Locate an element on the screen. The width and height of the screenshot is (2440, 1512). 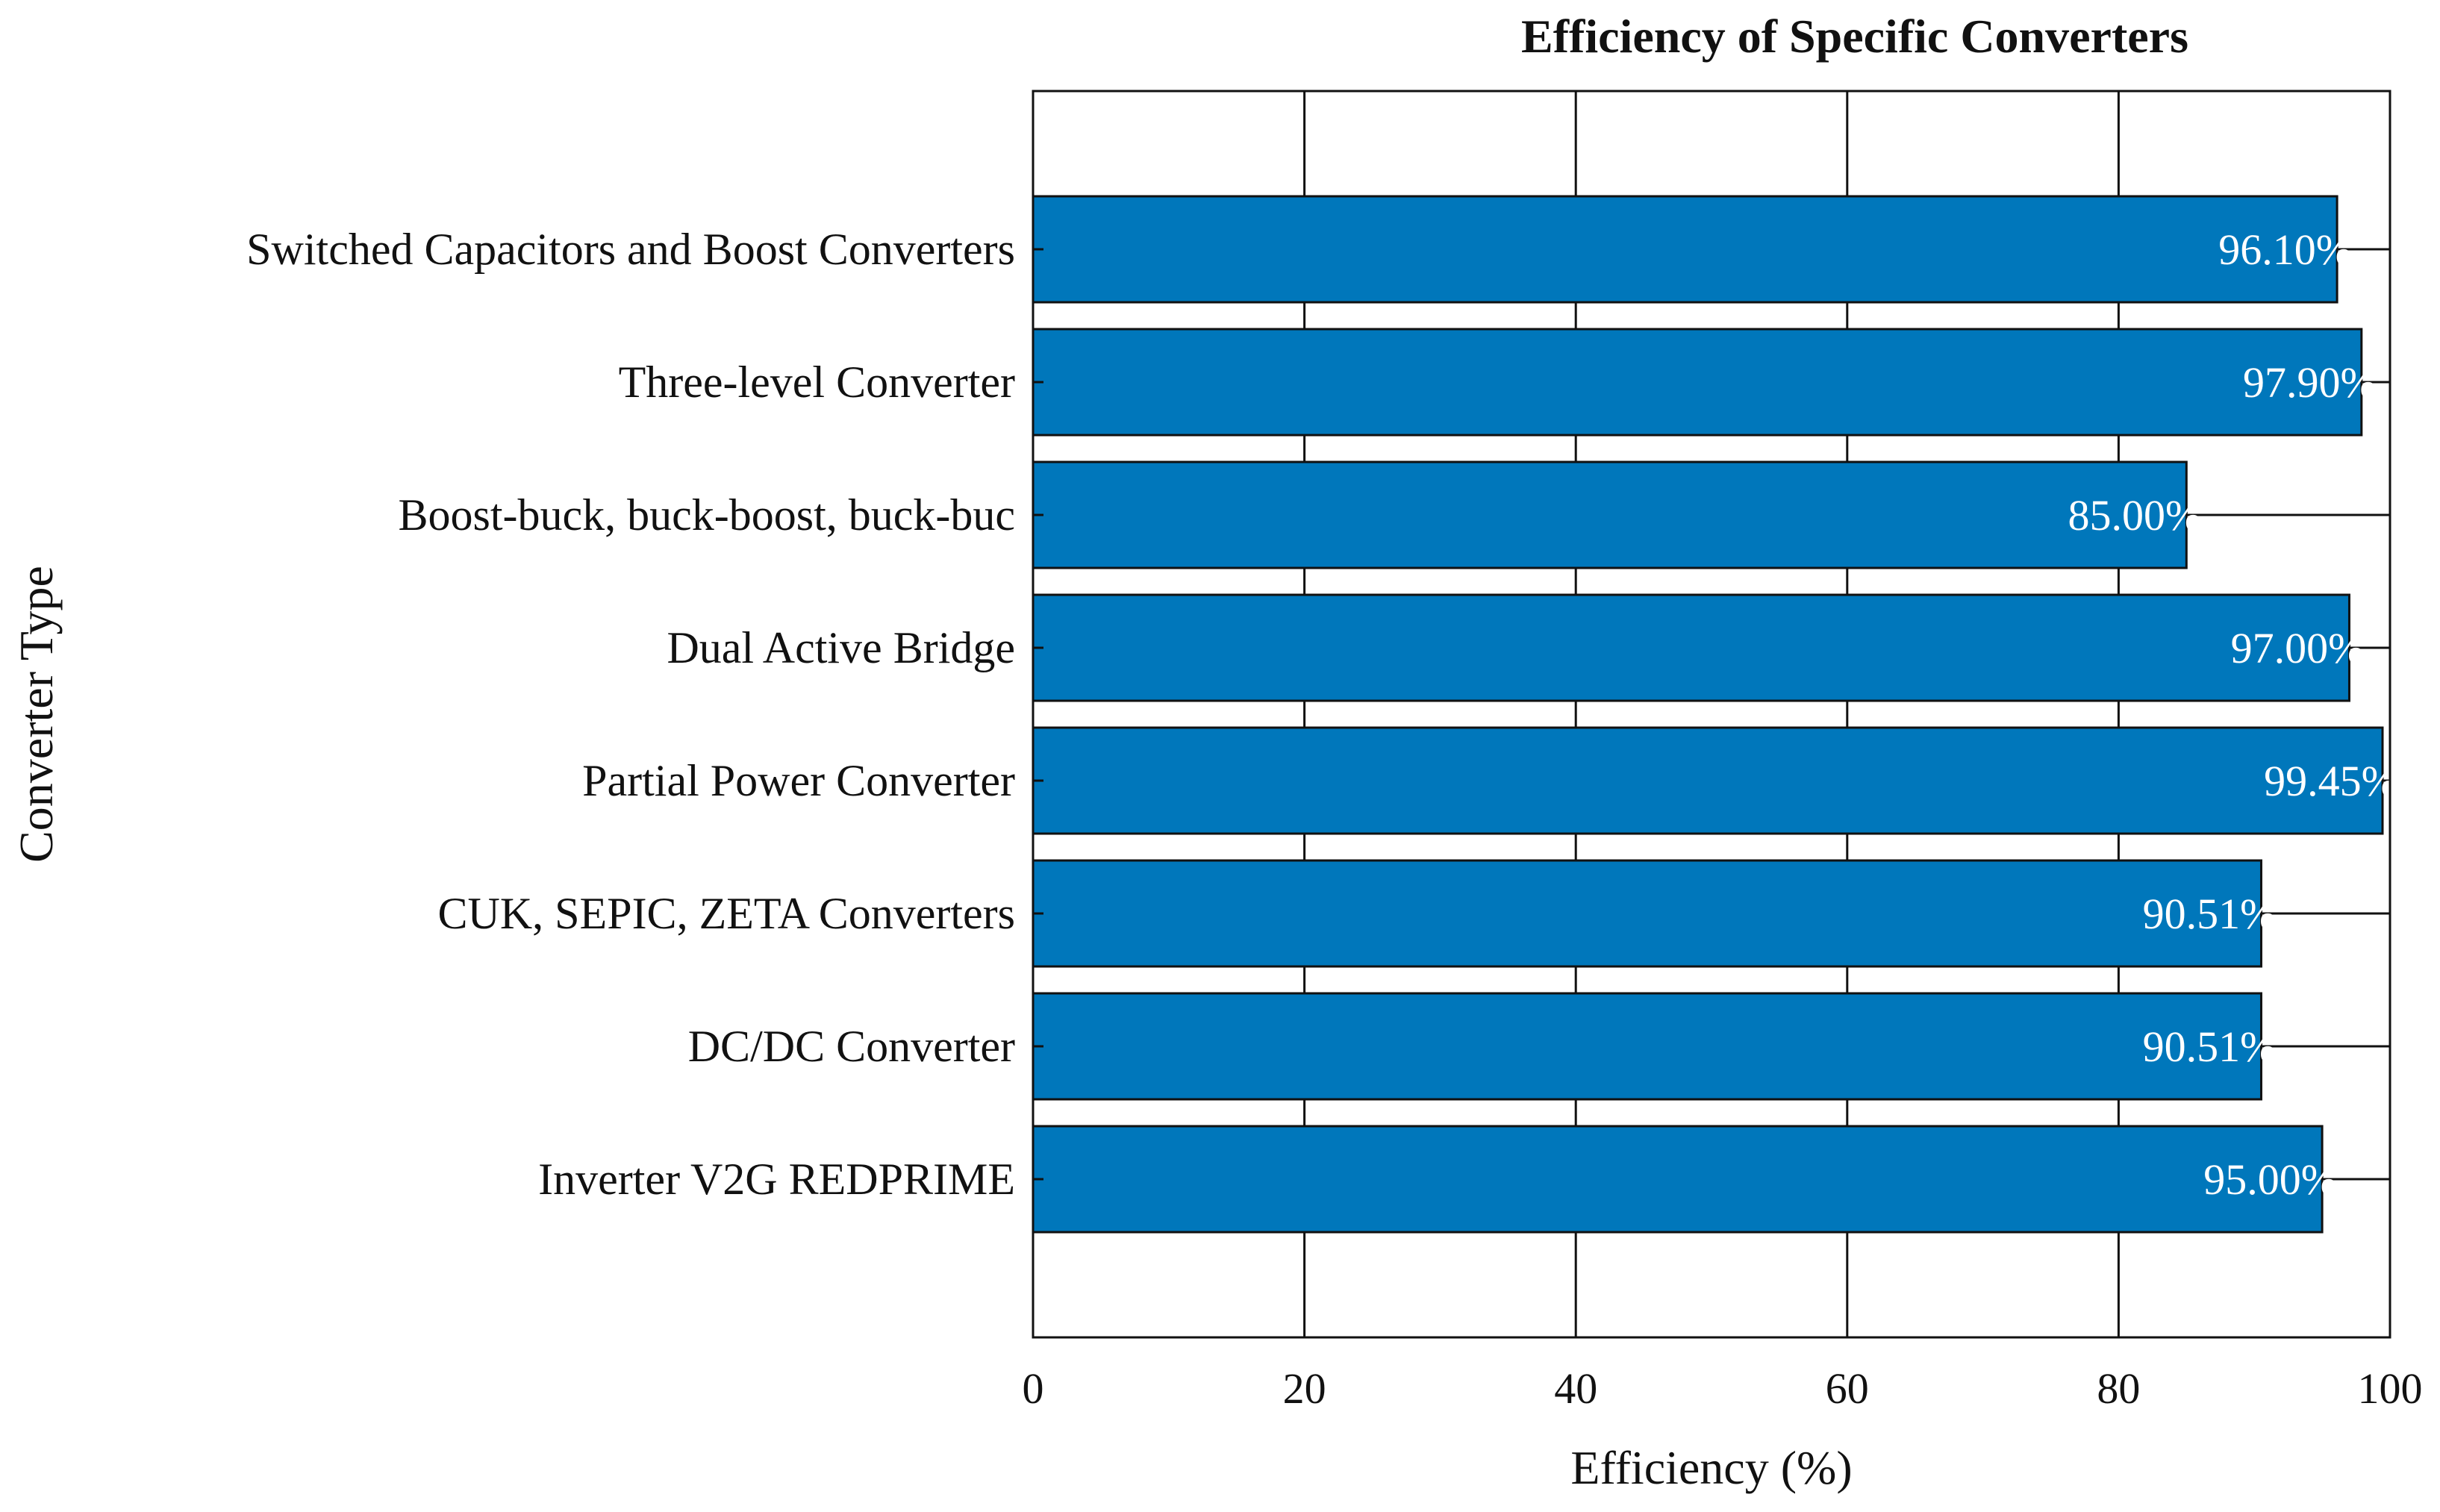
category-label: CUK, SEPIC, ZETA Converters is located at coordinates (727, 913).